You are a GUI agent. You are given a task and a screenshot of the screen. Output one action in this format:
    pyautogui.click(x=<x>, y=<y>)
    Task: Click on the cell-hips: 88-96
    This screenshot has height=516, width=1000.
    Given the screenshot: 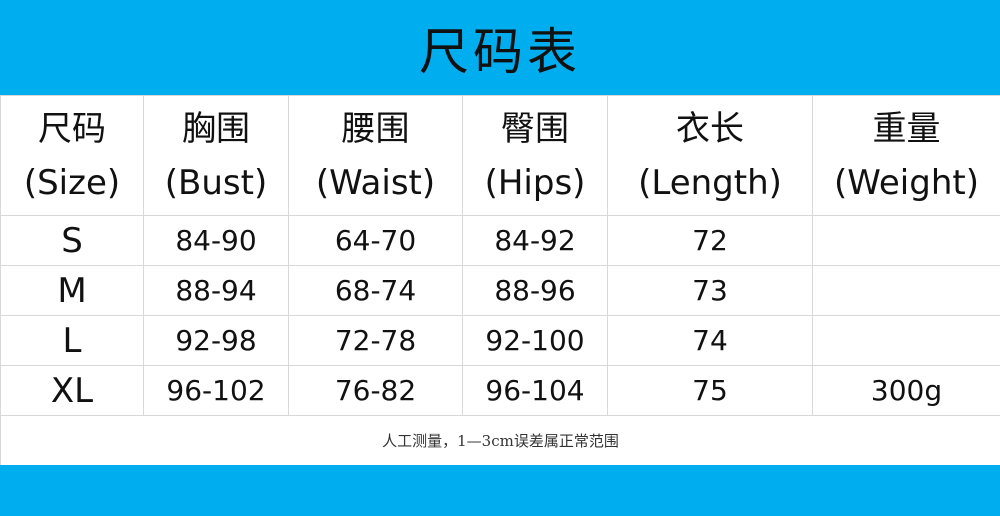 What is the action you would take?
    pyautogui.click(x=535, y=290)
    